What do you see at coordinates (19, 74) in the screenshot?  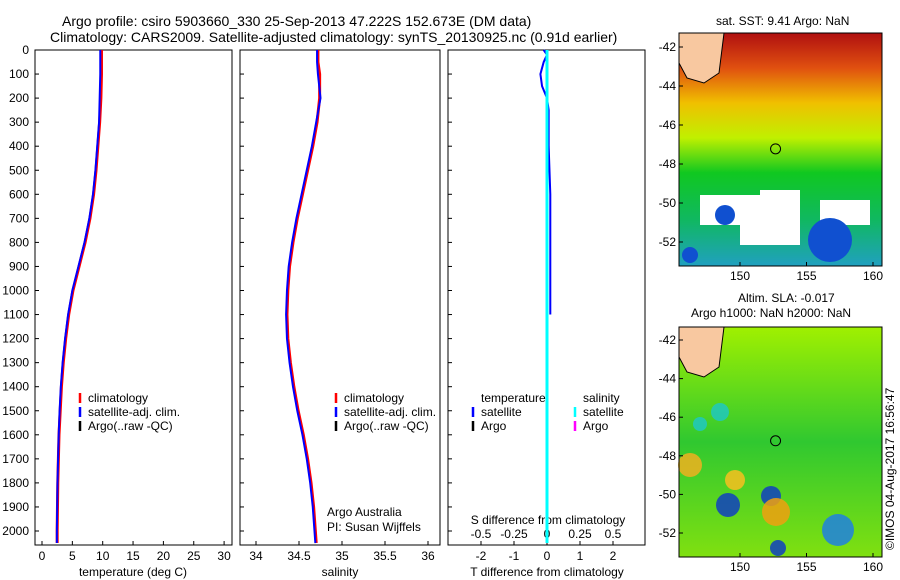 I see `depth-tick-label: 100` at bounding box center [19, 74].